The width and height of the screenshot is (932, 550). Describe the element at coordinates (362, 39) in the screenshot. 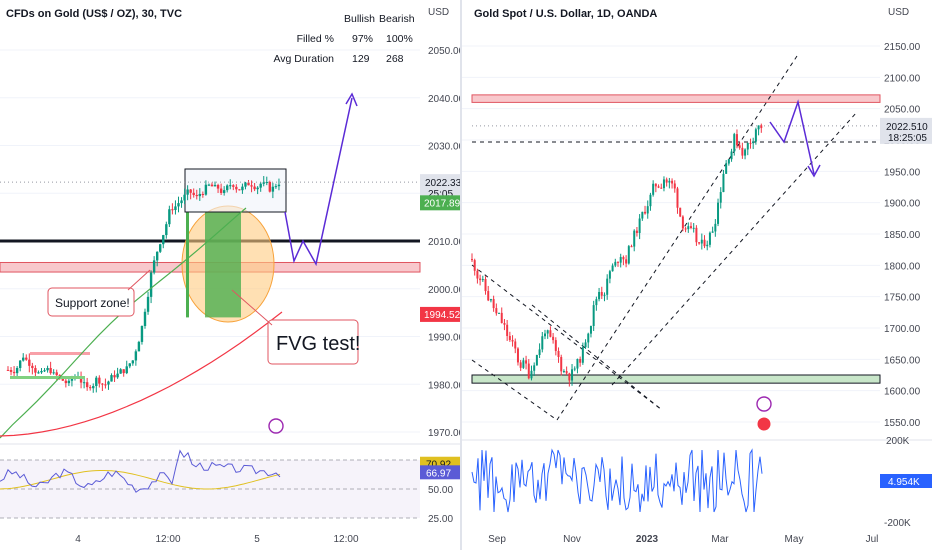

I see `stats-bullish-value: 97%` at that location.